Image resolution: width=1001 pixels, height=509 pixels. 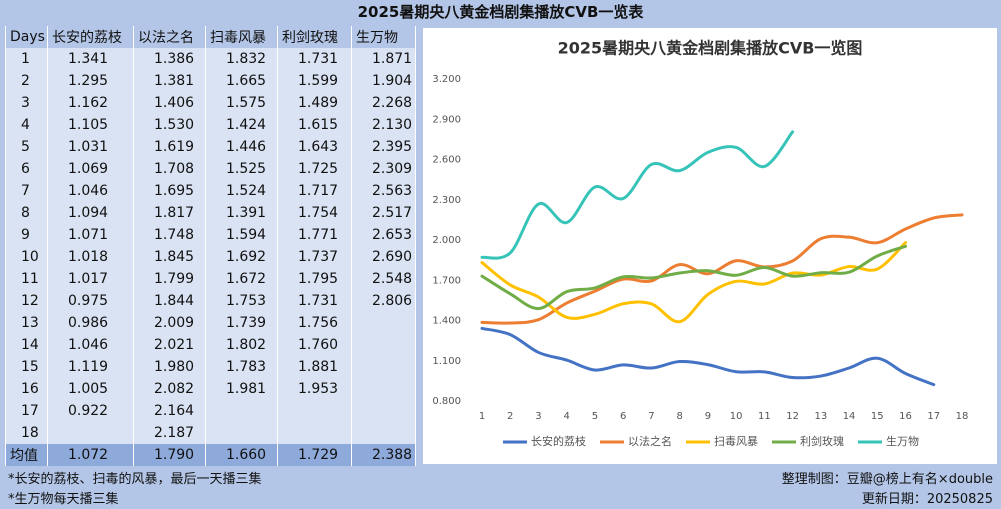 I want to click on table-cell: 18, so click(x=26, y=433).